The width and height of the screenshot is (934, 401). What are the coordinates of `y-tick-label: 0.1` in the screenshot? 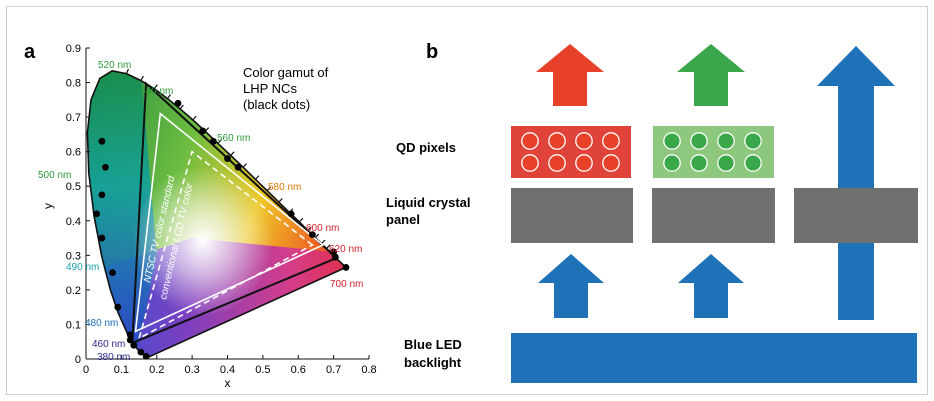 It's located at (73, 325).